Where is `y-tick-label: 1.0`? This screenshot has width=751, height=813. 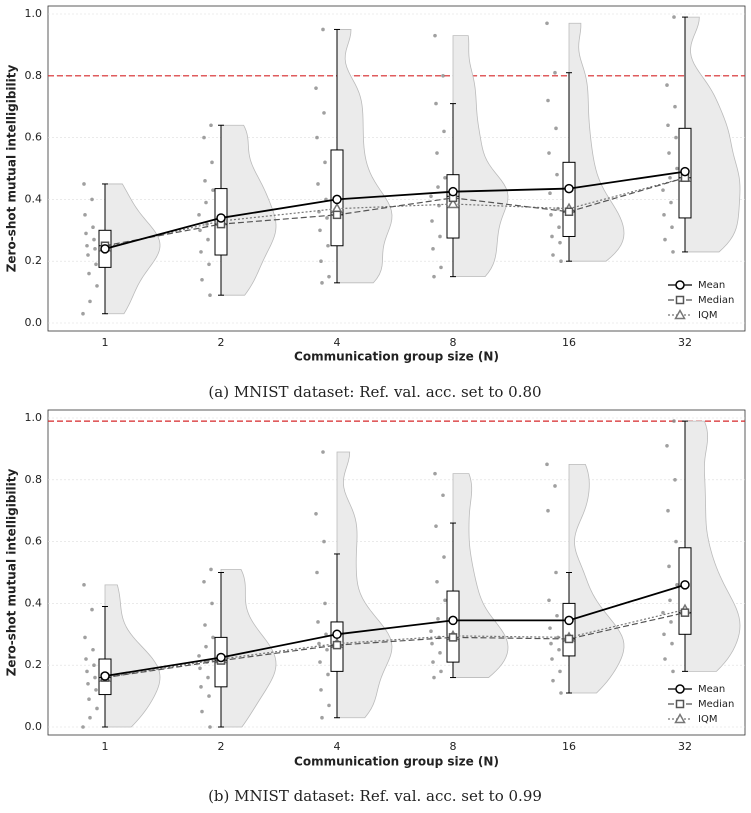 y-tick-label: 1.0 is located at coordinates (34, 417).